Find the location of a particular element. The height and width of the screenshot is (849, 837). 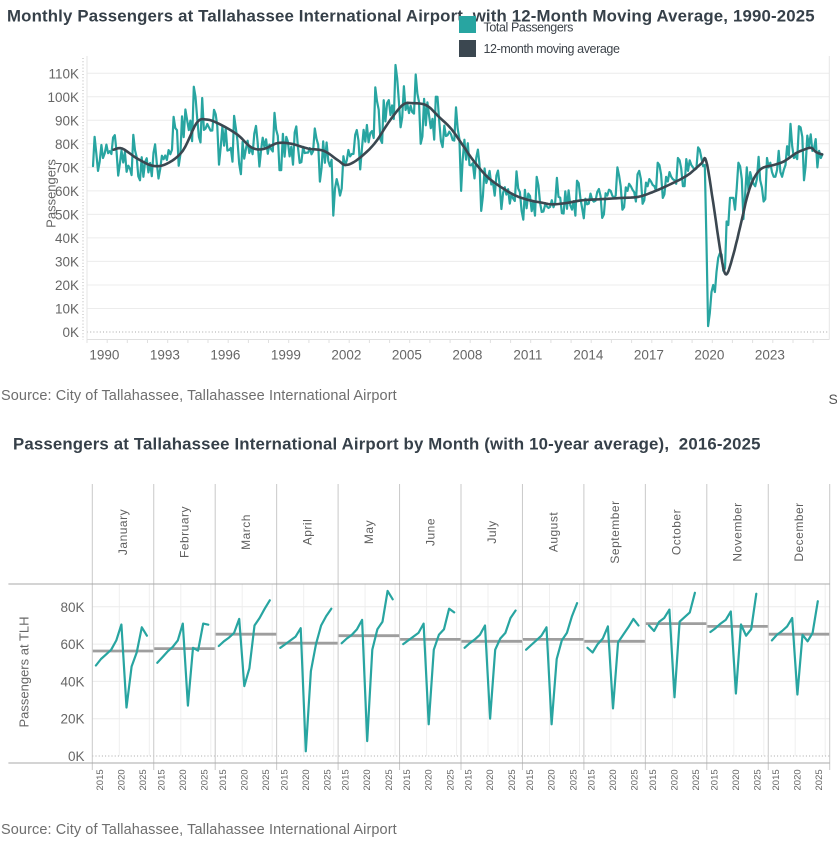

svg-text: 2017 is located at coordinates (649, 355).